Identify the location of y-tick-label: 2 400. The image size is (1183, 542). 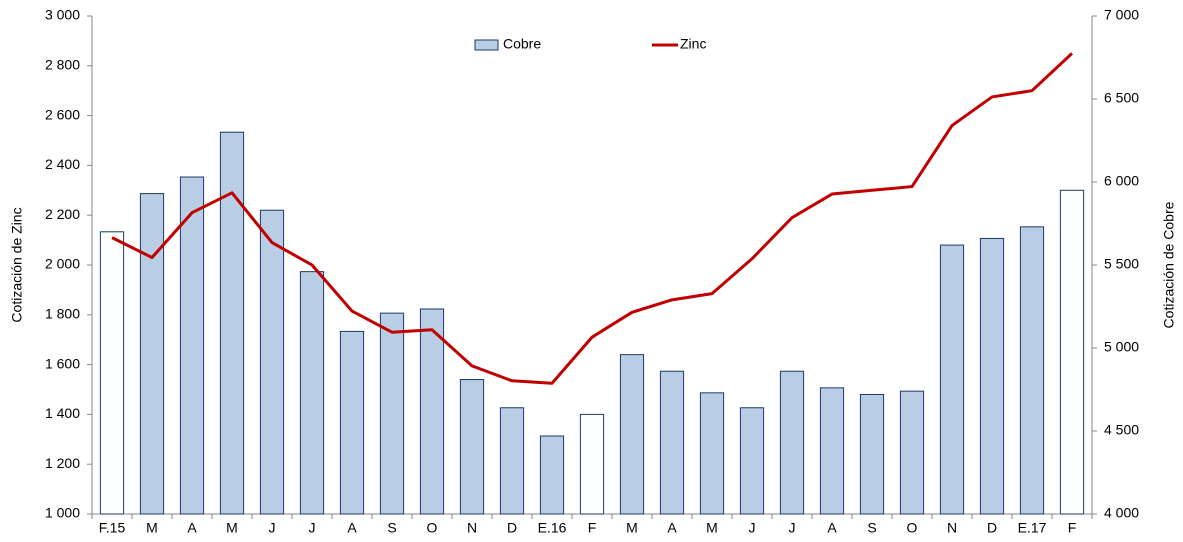
(62, 164).